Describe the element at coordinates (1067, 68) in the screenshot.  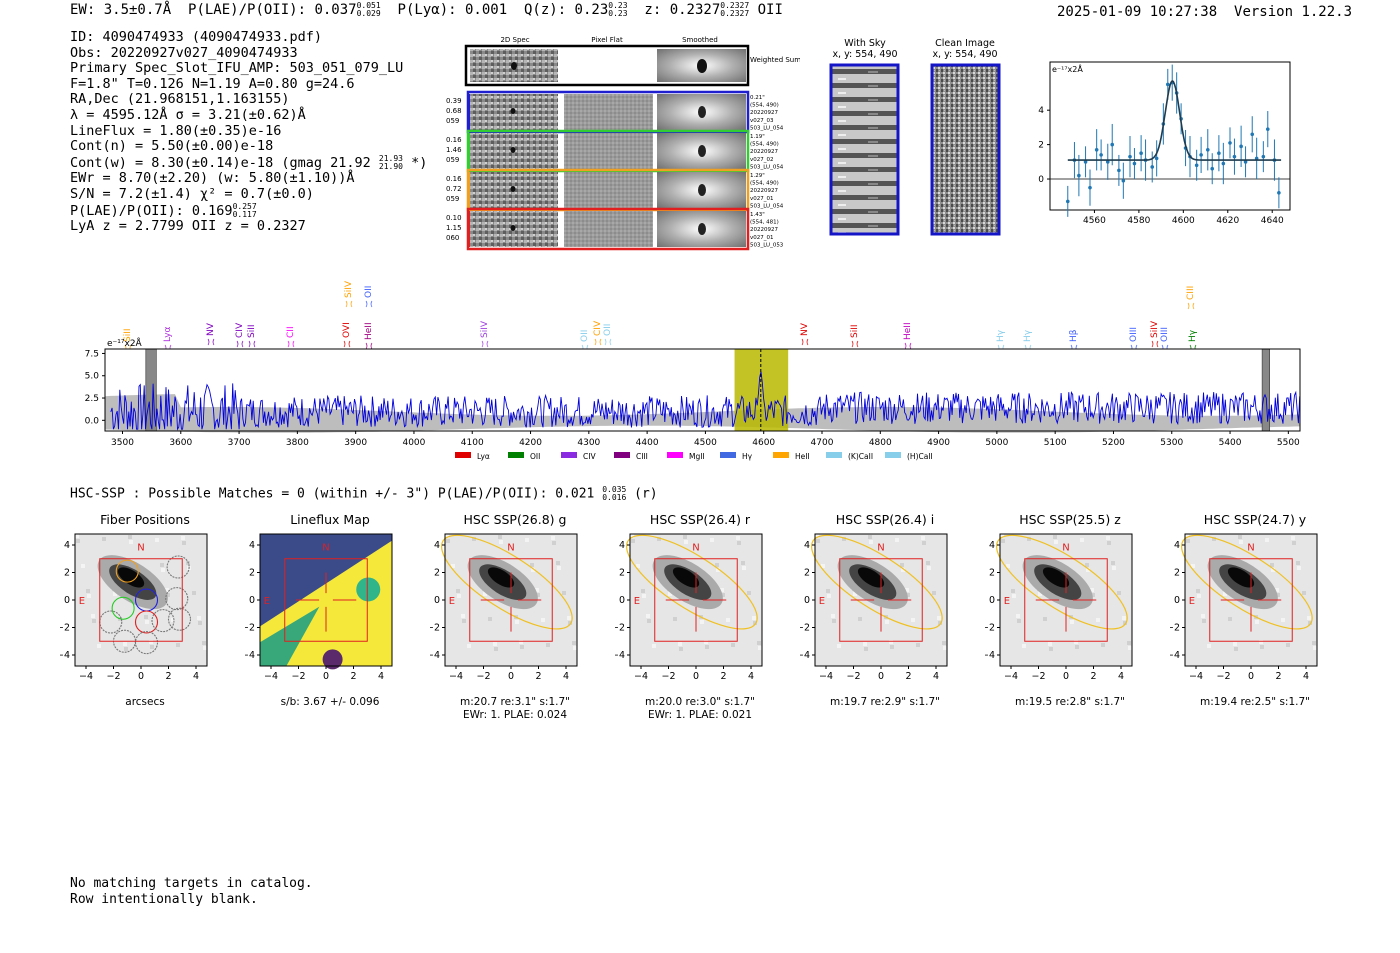
I see `linefit-unit-label: e⁻¹⁷x2Å` at that location.